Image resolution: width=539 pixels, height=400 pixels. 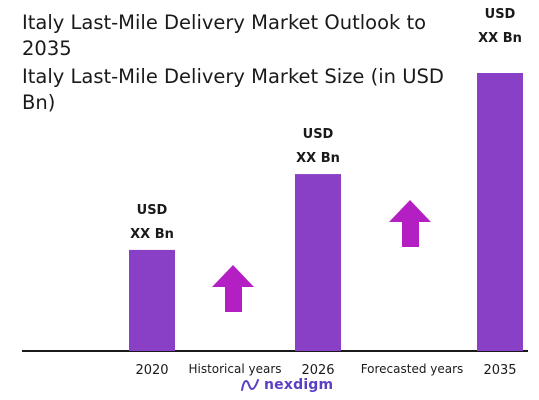 What do you see at coordinates (318, 134) in the screenshot?
I see `bar-value-label-2026: USD` at bounding box center [318, 134].